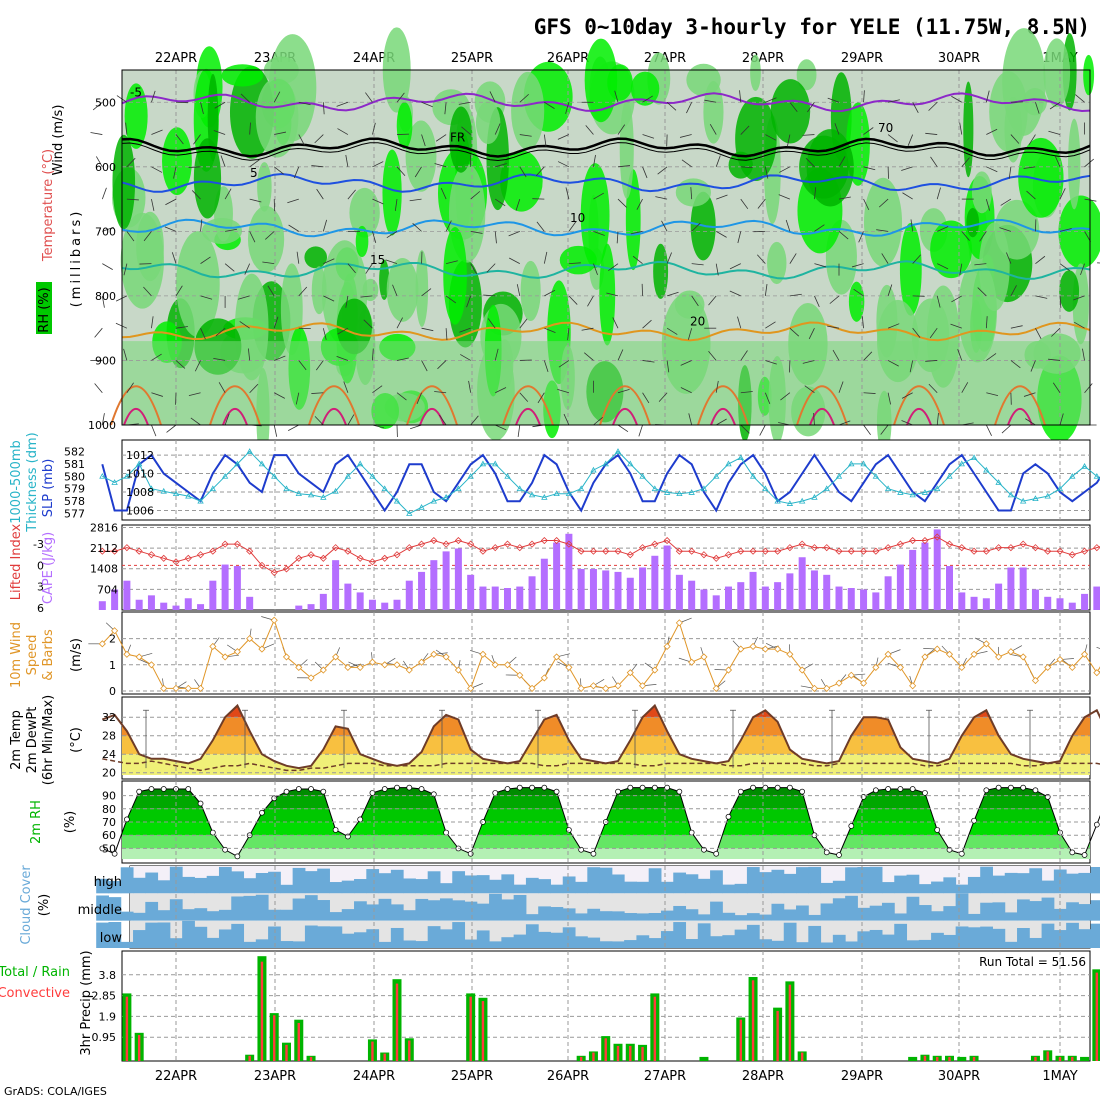 Image resolution: width=1100 pixels, height=1100 pixels. I want to click on temperature-ticks: 20 24 28 32, so click(109, 745).